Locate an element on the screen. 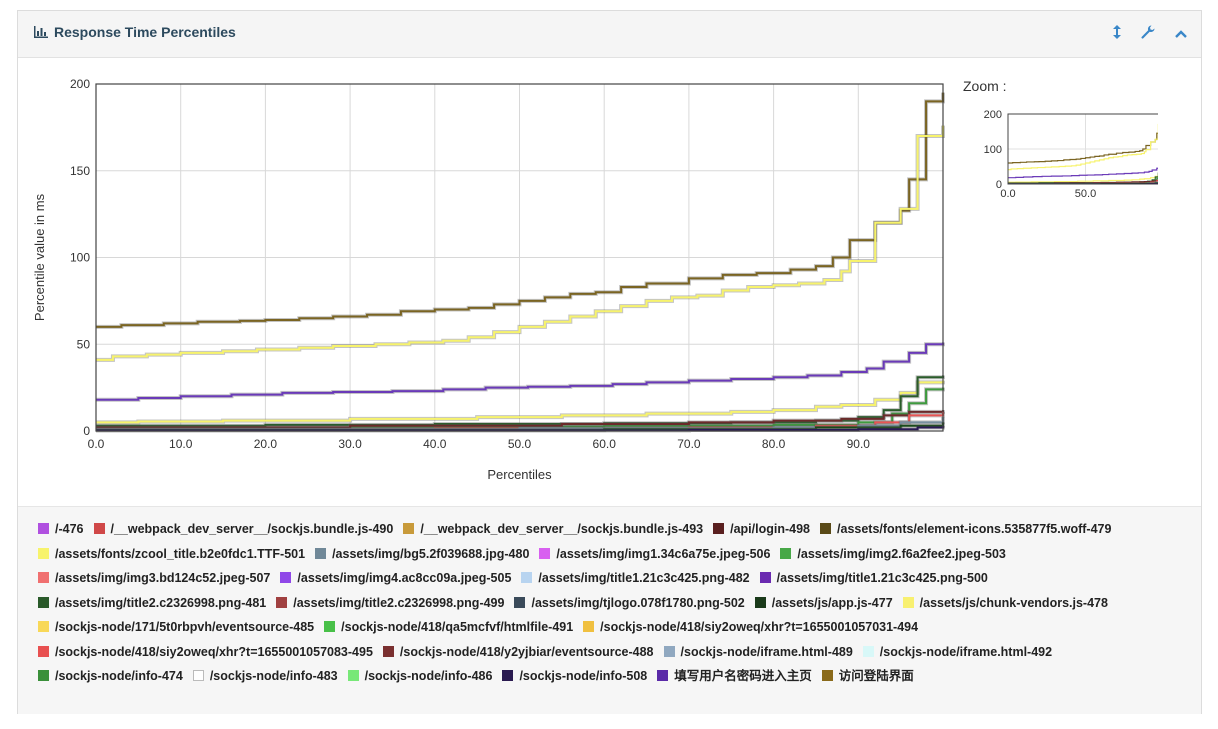 This screenshot has width=1218, height=729. legend-label: /sockjs-node/info-508 is located at coordinates (583, 676).